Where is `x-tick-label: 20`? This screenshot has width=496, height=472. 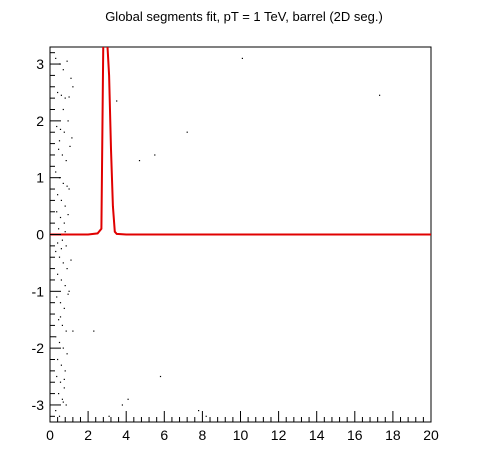 x-tick-label: 20 is located at coordinates (431, 435).